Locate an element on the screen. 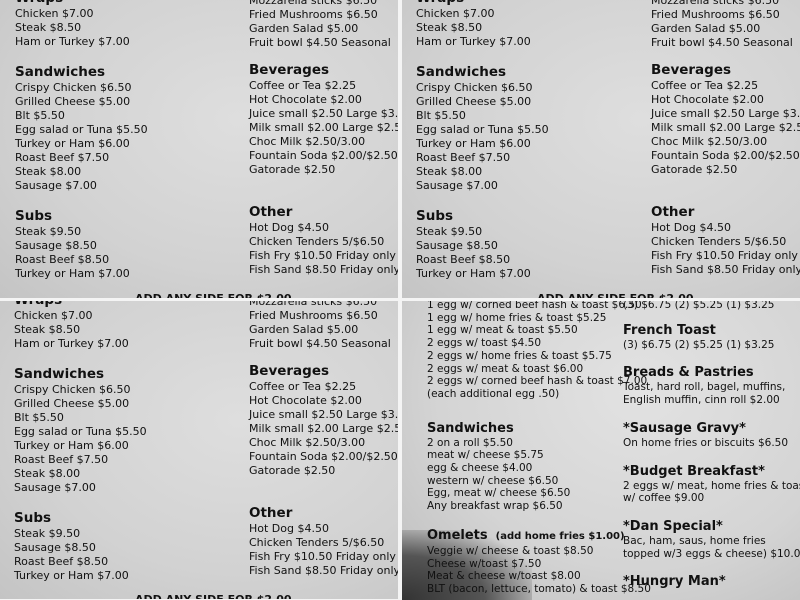 Image resolution: width=800 pixels, height=600 pixels. menu-item: Fish Sand $8.50 Friday only is located at coordinates (323, 570).